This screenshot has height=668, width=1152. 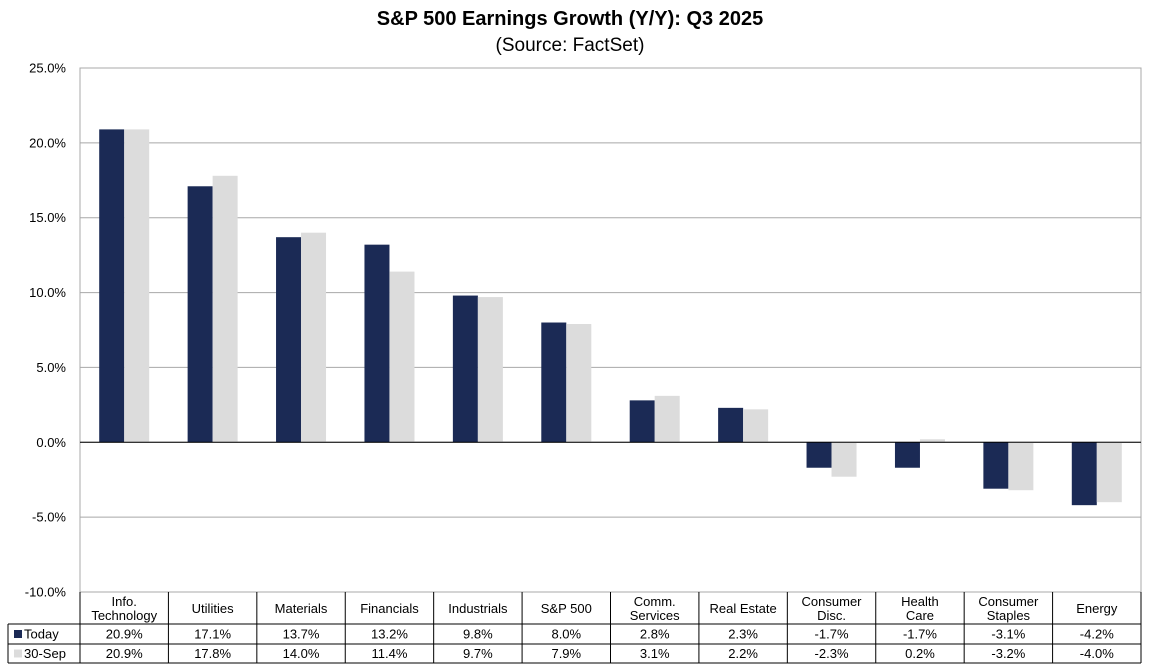 What do you see at coordinates (124, 601) in the screenshot?
I see `x-tick-label: Info.` at bounding box center [124, 601].